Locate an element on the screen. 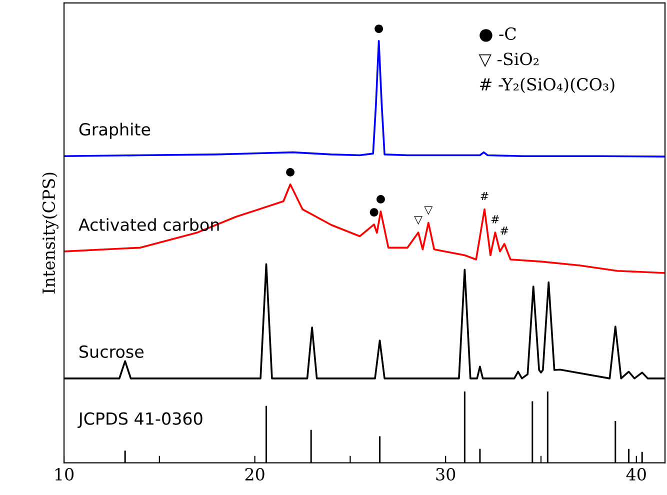 This screenshot has width=667, height=495. series-label: Graphite is located at coordinates (114, 130).